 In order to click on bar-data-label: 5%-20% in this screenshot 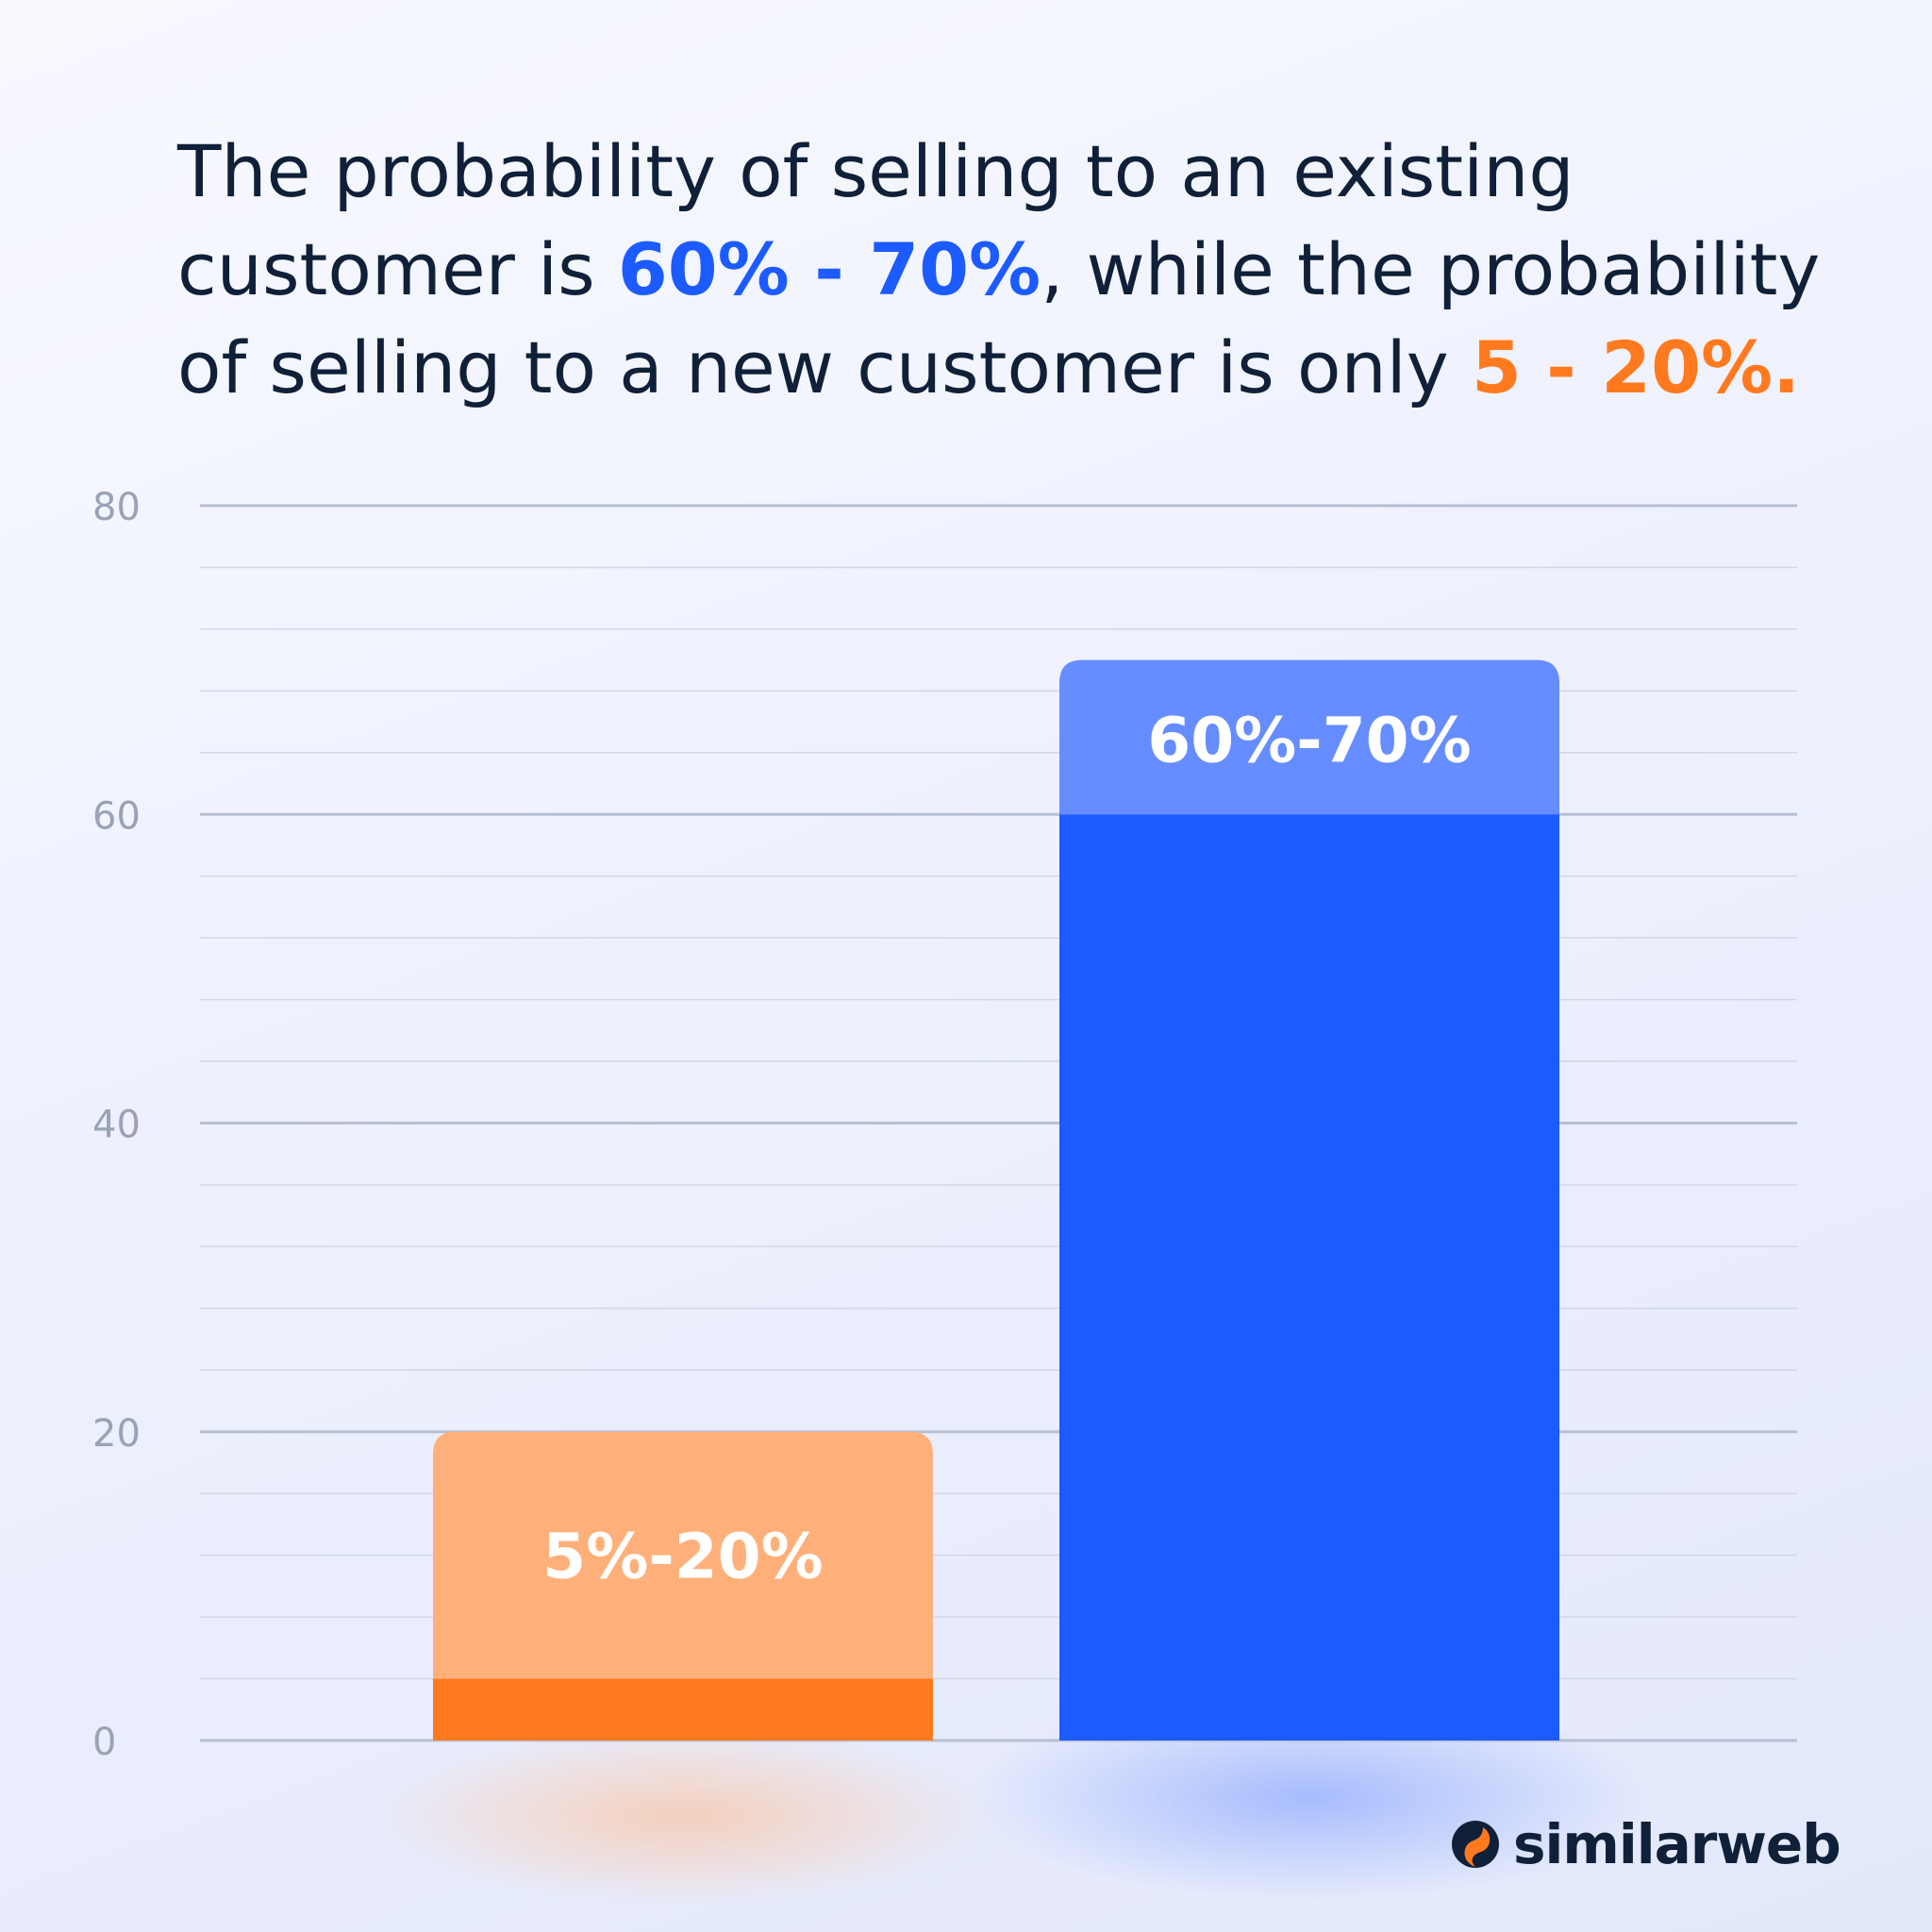, I will do `click(682, 1557)`.